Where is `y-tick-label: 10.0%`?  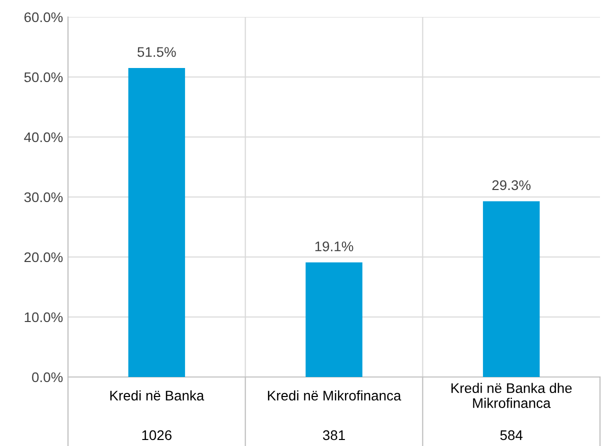
y-tick-label: 10.0% is located at coordinates (43, 317).